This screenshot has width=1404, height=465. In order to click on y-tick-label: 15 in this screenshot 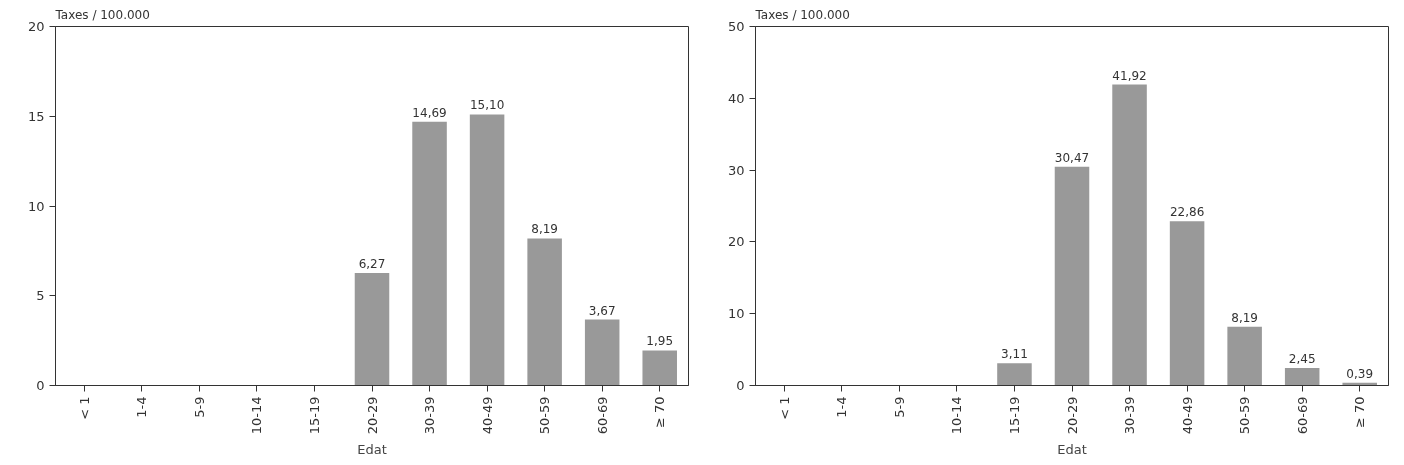, I will do `click(36, 116)`.